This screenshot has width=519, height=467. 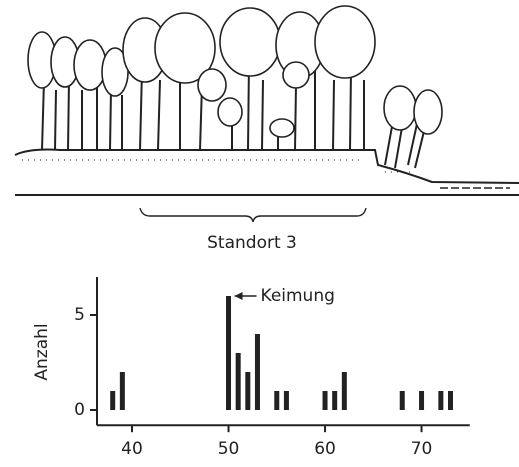 I want to click on y-tick-label: 5, so click(x=79, y=315).